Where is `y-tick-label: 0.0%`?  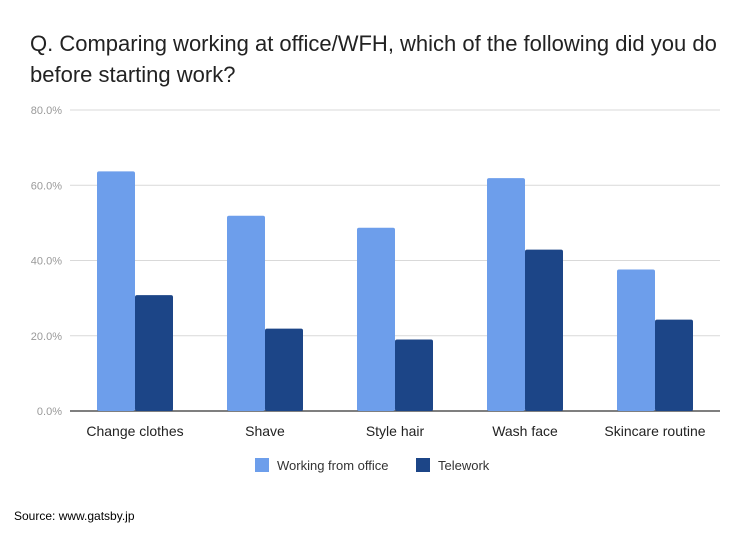
y-tick-label: 0.0% is located at coordinates (49, 412).